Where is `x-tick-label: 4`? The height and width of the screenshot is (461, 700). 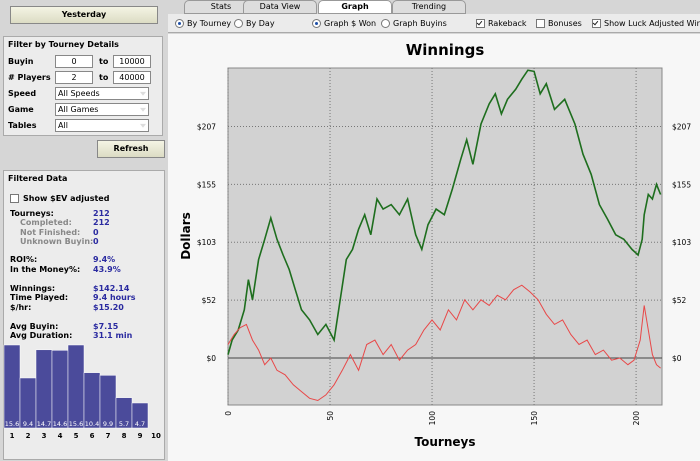 x-tick-label: 4 is located at coordinates (60, 436).